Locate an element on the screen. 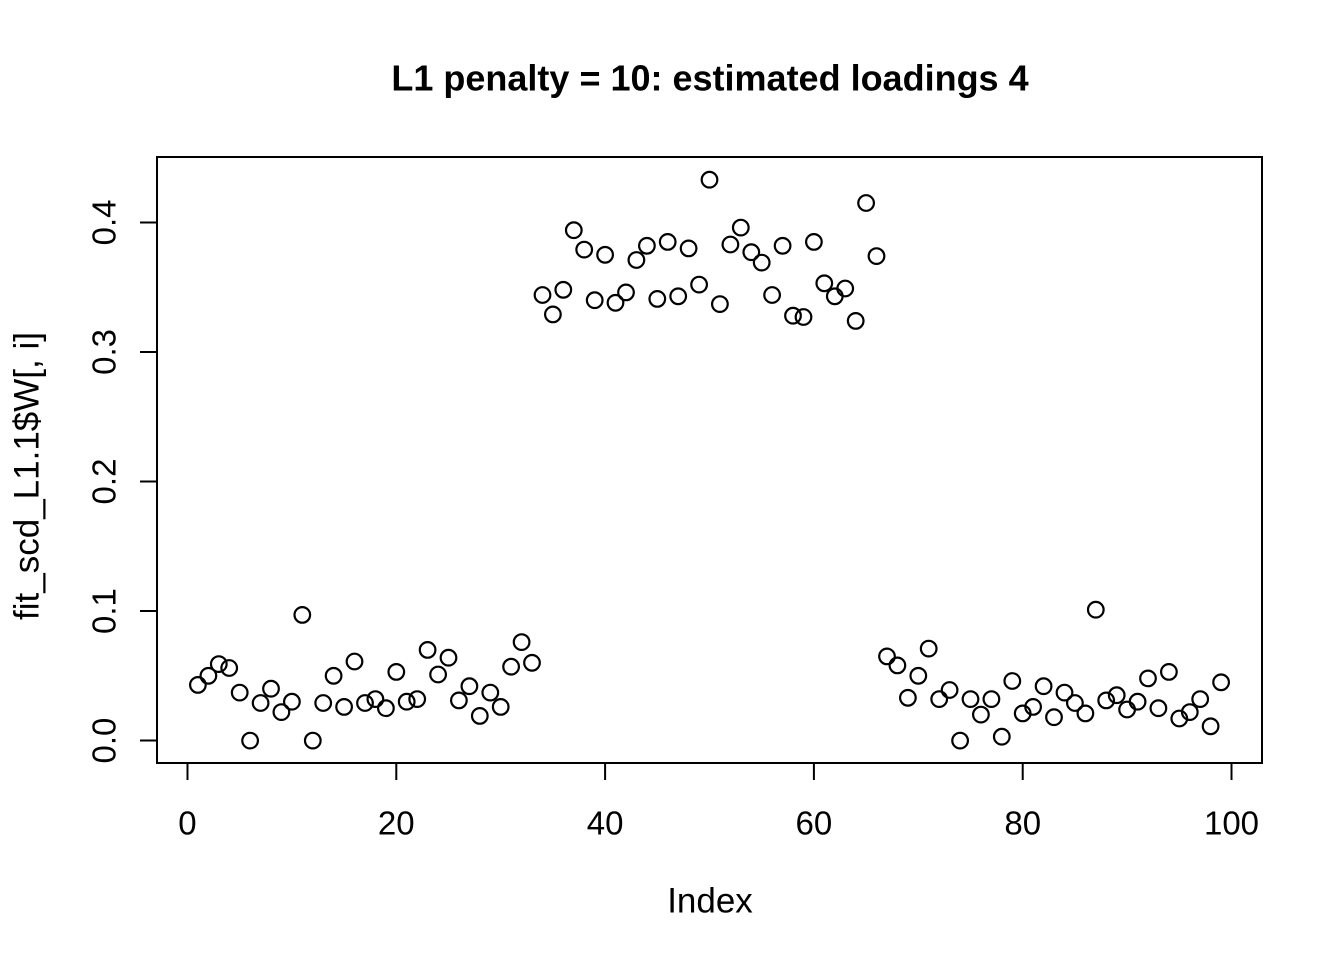  y-tick-label: 0.2 is located at coordinates (104, 482).